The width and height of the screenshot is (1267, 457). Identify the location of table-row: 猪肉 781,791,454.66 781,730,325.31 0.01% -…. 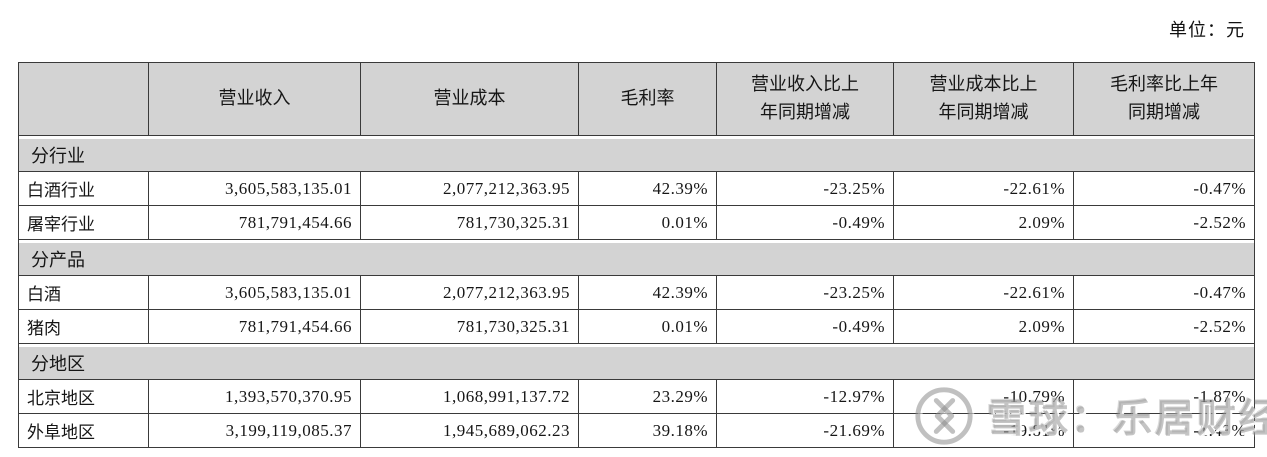
(636, 326).